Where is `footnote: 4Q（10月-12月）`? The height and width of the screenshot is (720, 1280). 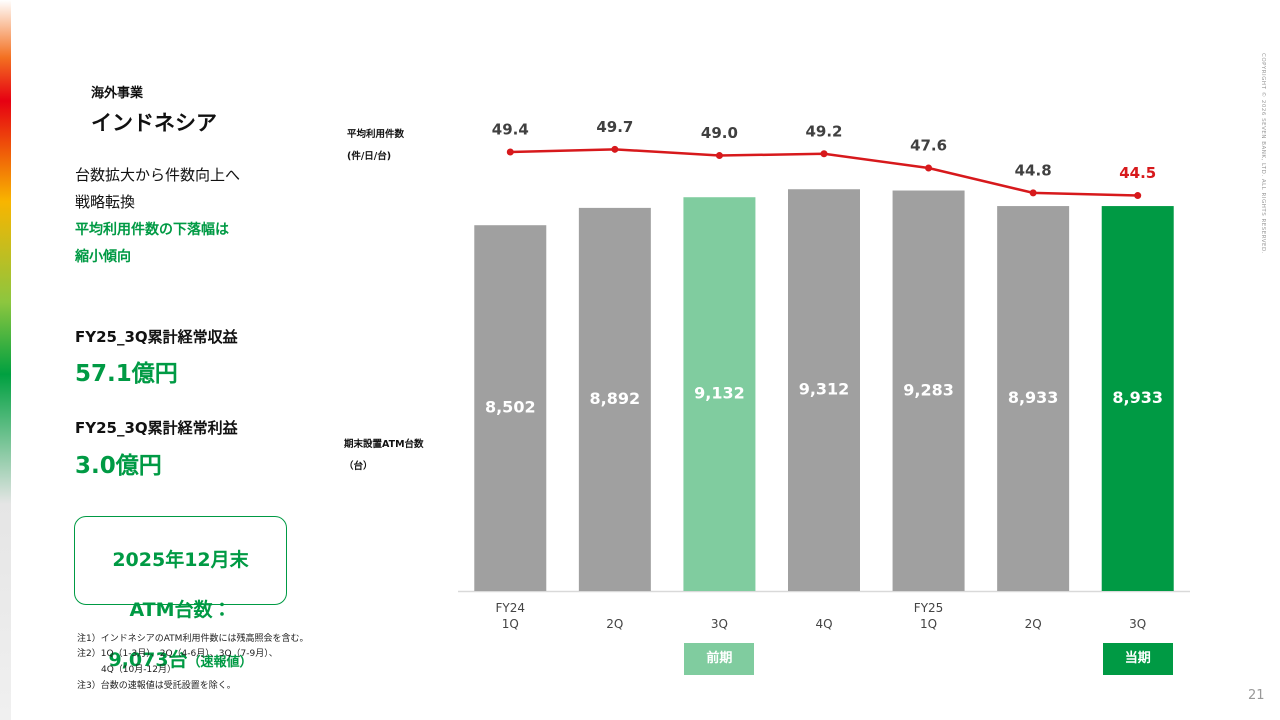
footnote: 4Q（10月-12月） is located at coordinates (138, 670).